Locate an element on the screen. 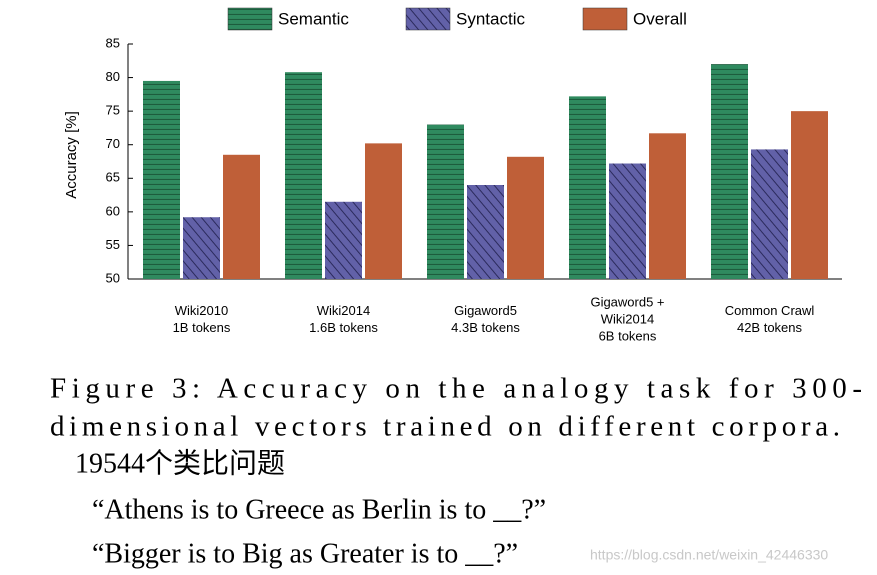 Image resolution: width=877 pixels, height=575 pixels. x-tick-label: 4.3B tokens is located at coordinates (485, 327).